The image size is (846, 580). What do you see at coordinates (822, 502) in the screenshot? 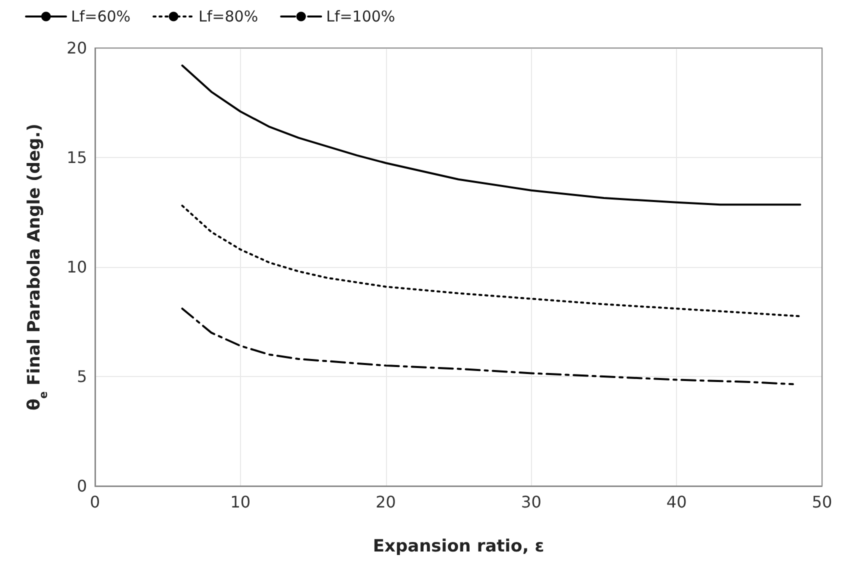
I see `x-tick-label: 50` at bounding box center [822, 502].